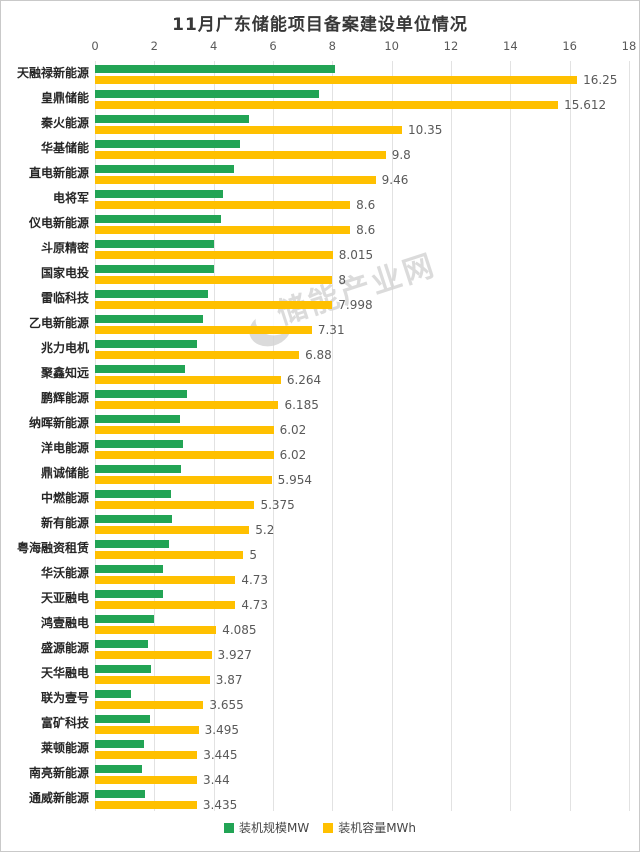  Describe the element at coordinates (274, 828) in the screenshot. I see `legend-label-mw: 装机规模MW` at that location.